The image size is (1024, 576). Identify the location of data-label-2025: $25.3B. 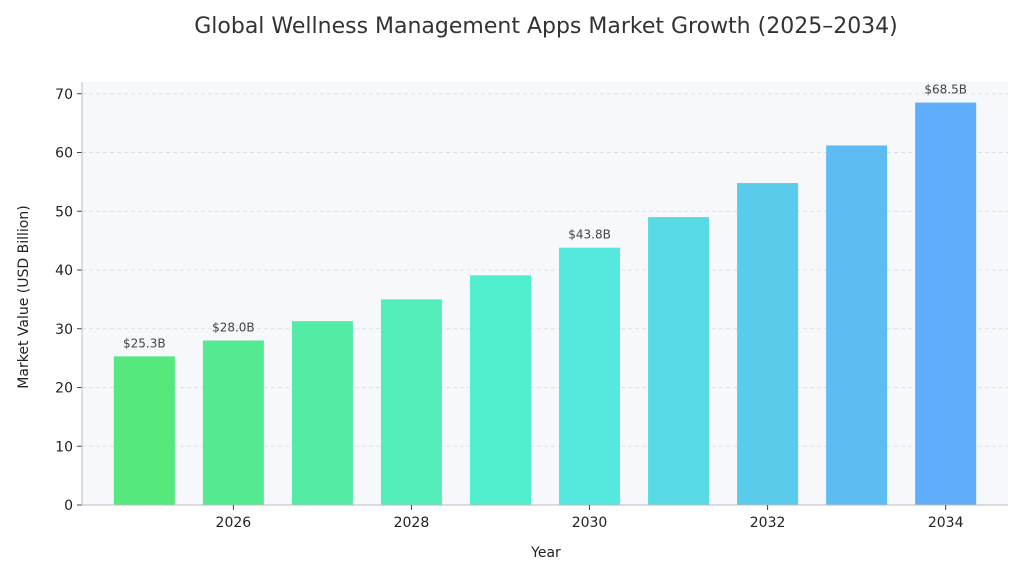
(144, 343).